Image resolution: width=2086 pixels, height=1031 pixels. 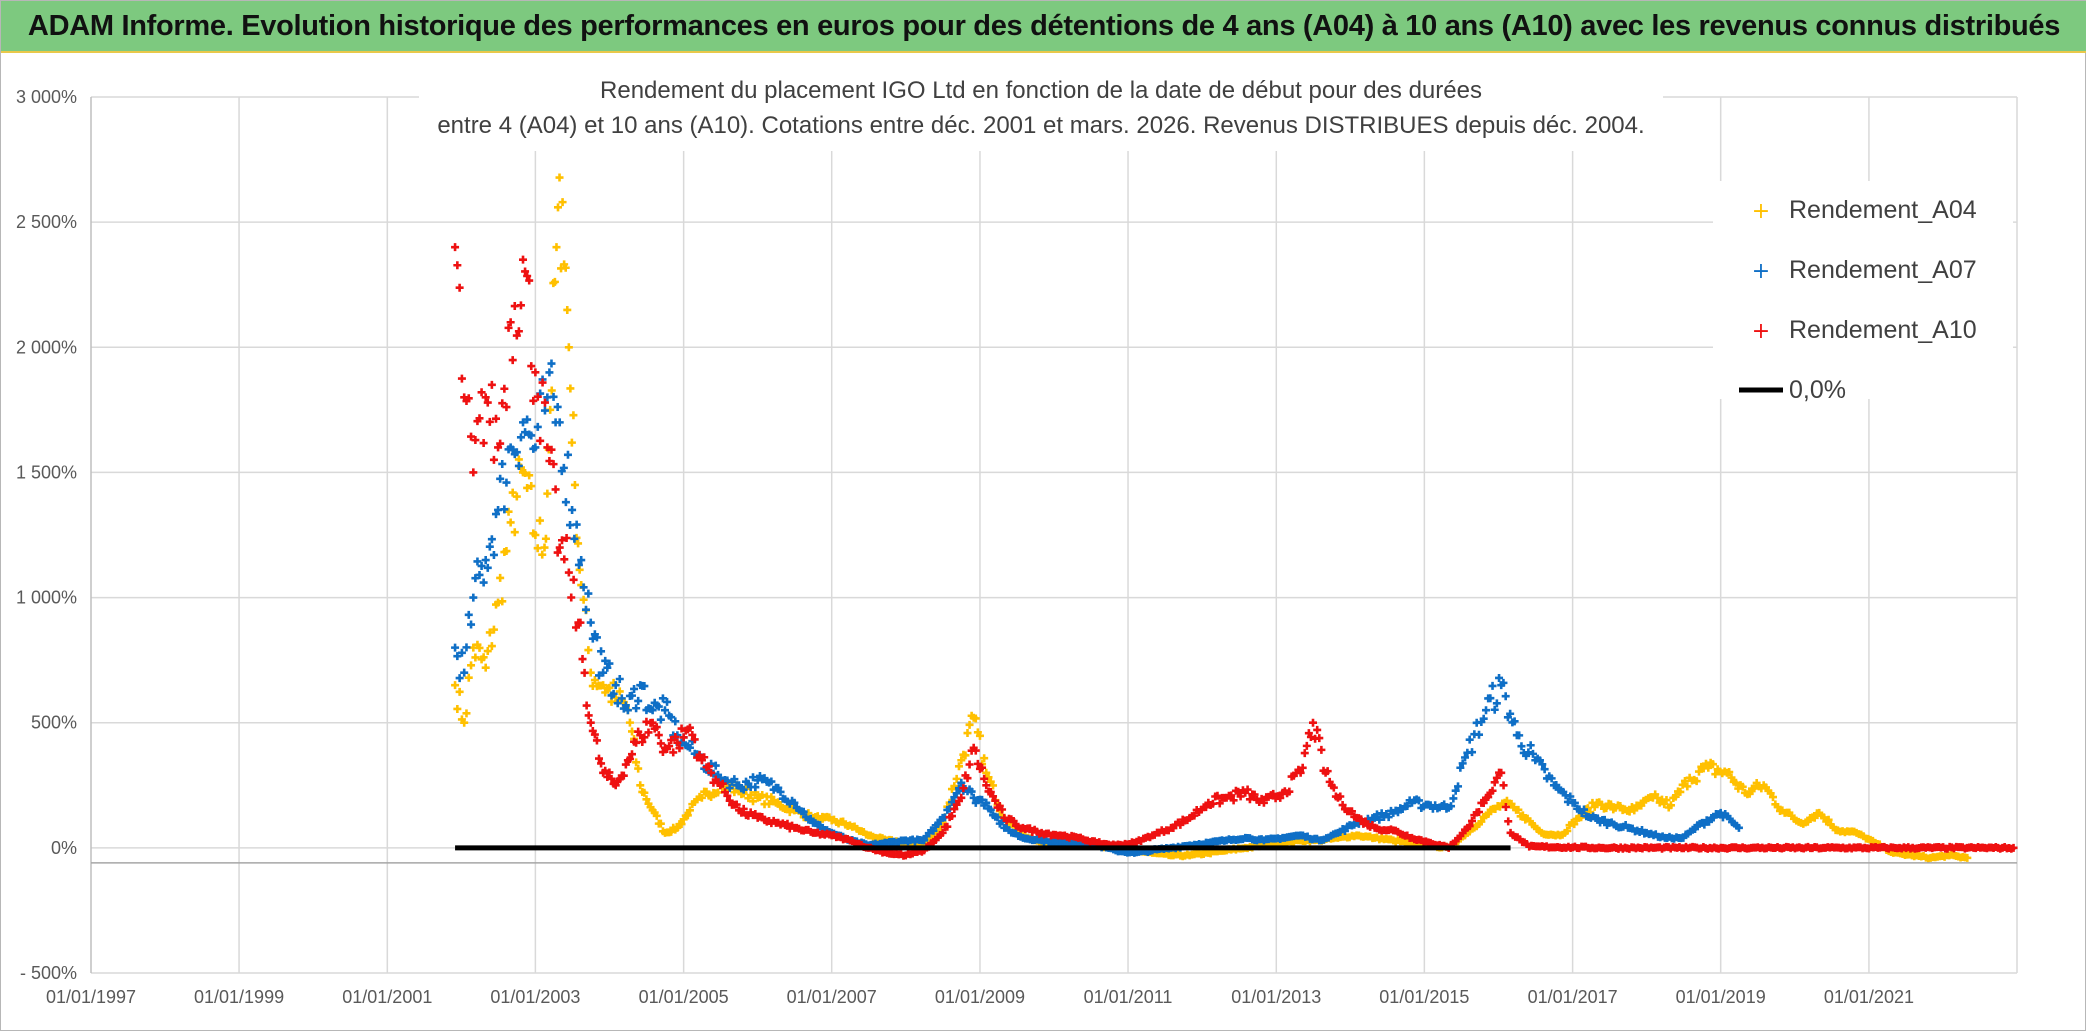 I want to click on y-tick-label: - 500%, so click(x=48, y=973).